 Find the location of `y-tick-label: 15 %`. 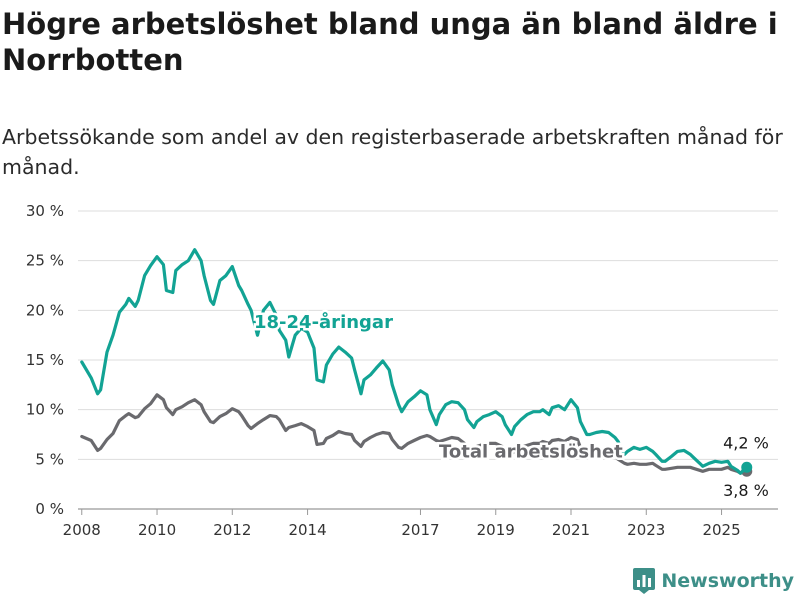

y-tick-label: 15 % is located at coordinates (45, 360).